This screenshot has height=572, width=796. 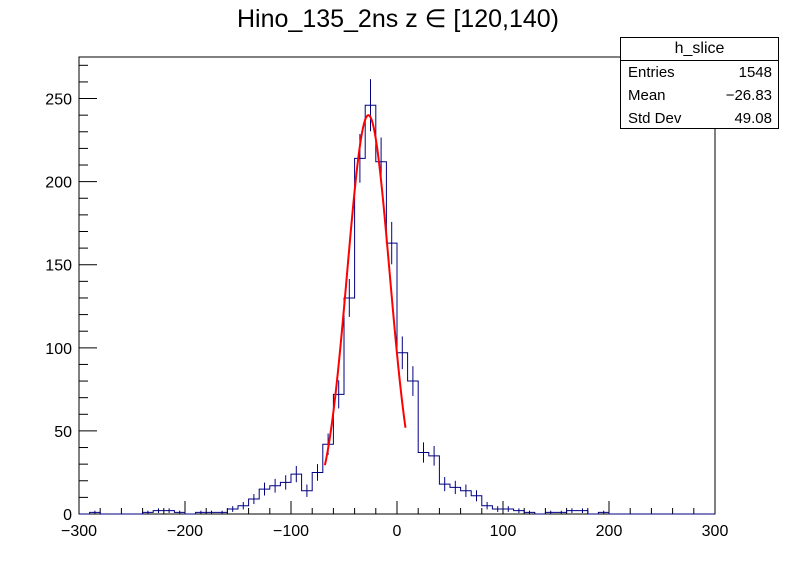 I want to click on stats-mean-value: −26.83, so click(x=748, y=95).